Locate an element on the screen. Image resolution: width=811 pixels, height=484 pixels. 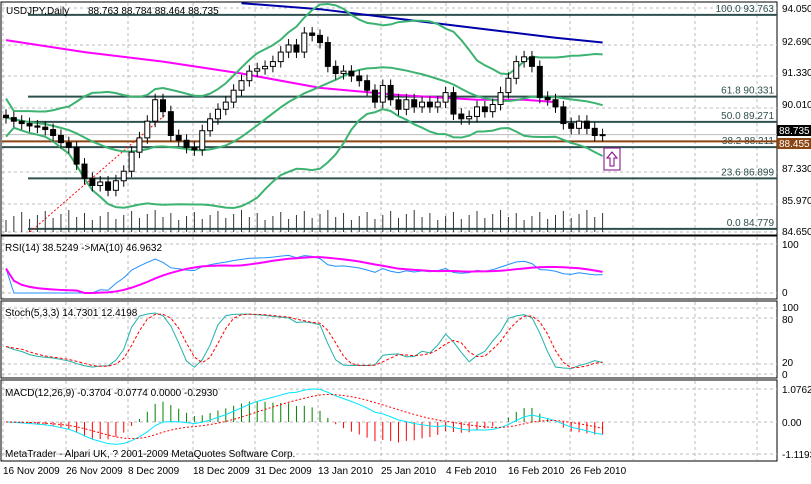
pane-frame is located at coordinates (389, 267).